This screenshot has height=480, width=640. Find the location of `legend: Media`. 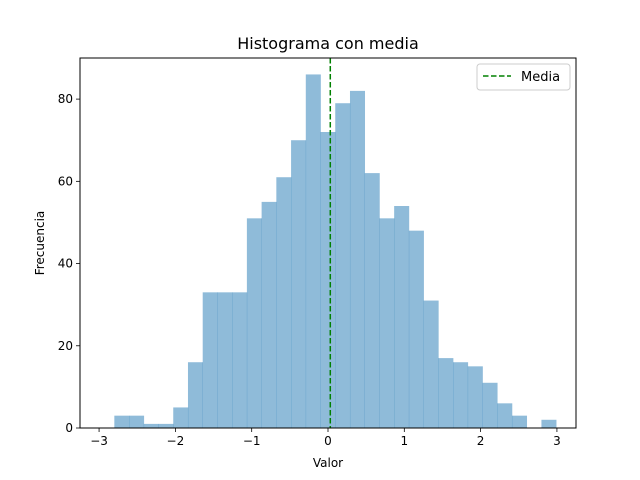

legend: Media is located at coordinates (523, 77).